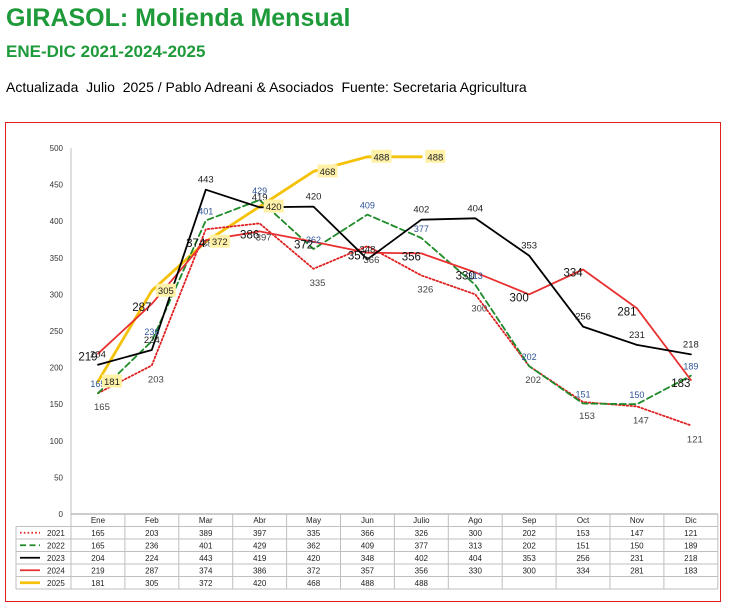 The height and width of the screenshot is (608, 730). I want to click on table-cell: 153, so click(583, 533).